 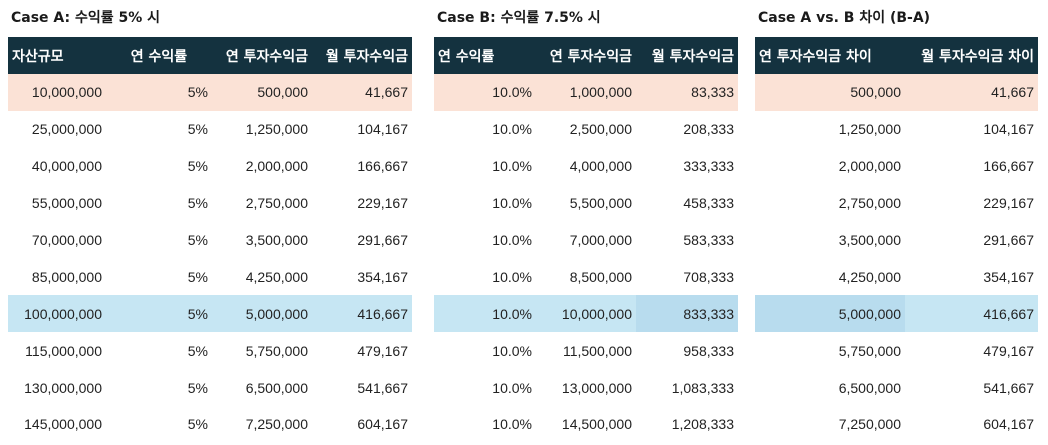 I want to click on table-row: 5,750,000 479,167, so click(x=896, y=350).